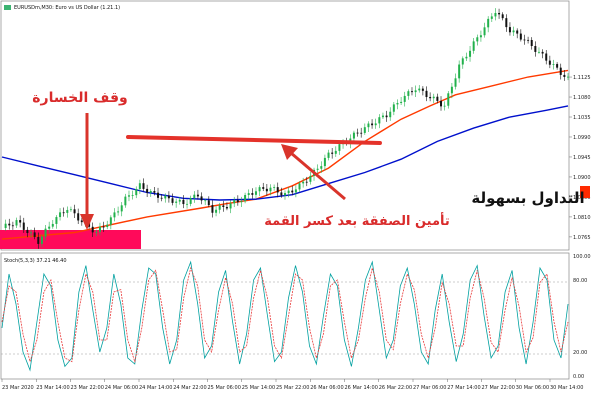 The image size is (600, 400). Describe the element at coordinates (527, 198) in the screenshot. I see `logo-text: التداول بسهولة` at that location.